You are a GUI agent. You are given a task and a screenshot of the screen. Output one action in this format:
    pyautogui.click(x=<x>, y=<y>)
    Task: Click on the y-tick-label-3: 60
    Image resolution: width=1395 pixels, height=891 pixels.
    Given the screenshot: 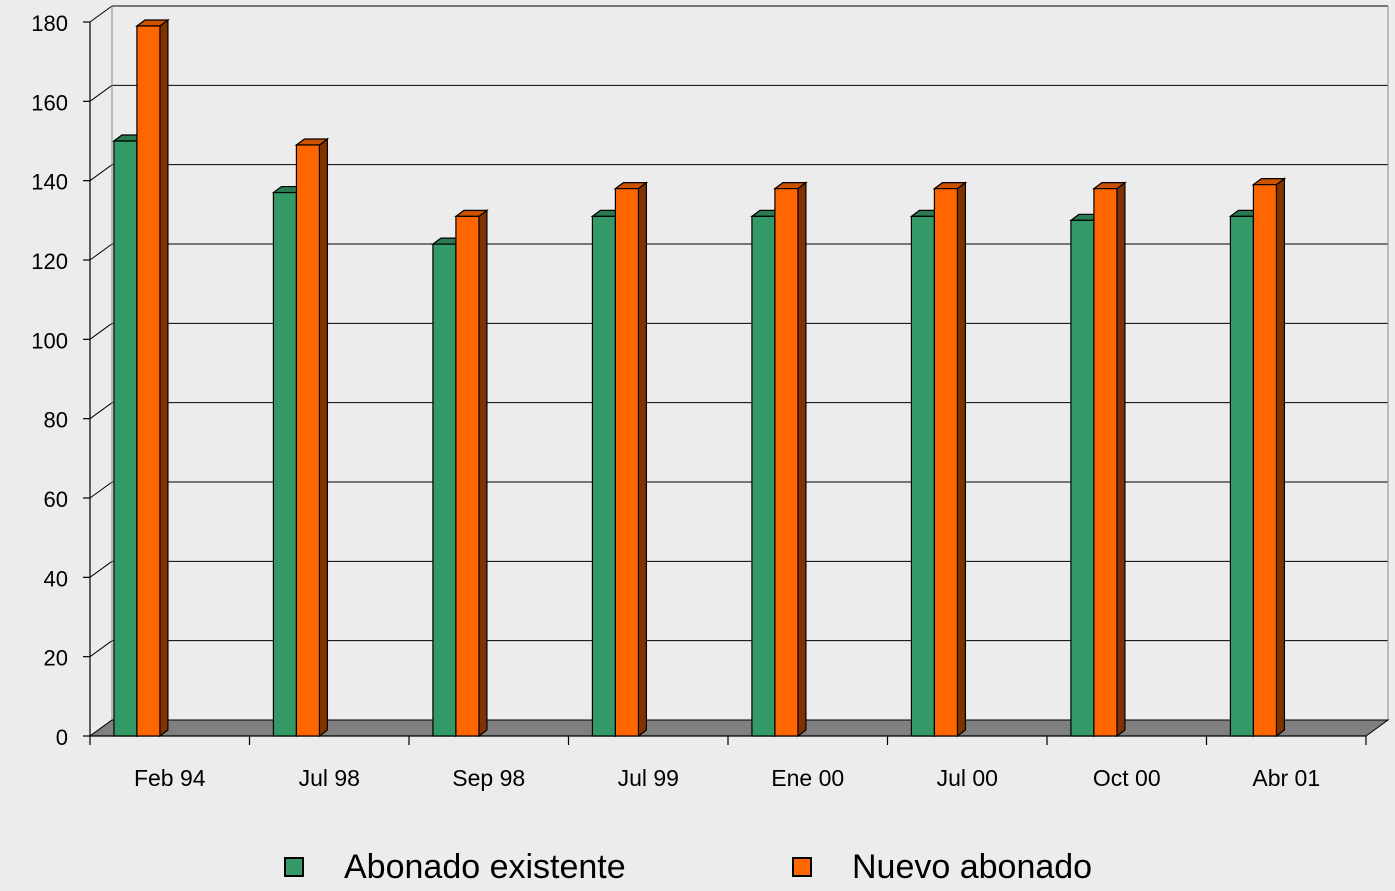 What is the action you would take?
    pyautogui.click(x=56, y=499)
    